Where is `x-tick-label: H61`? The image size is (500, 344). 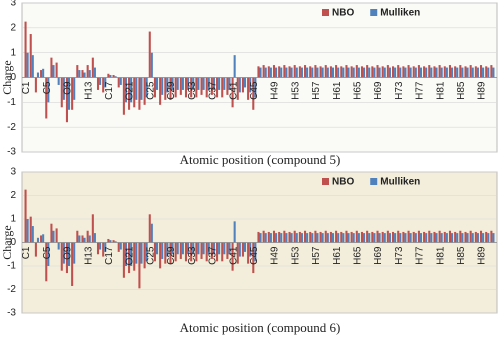 x-tick-label: H61 is located at coordinates (337, 90).